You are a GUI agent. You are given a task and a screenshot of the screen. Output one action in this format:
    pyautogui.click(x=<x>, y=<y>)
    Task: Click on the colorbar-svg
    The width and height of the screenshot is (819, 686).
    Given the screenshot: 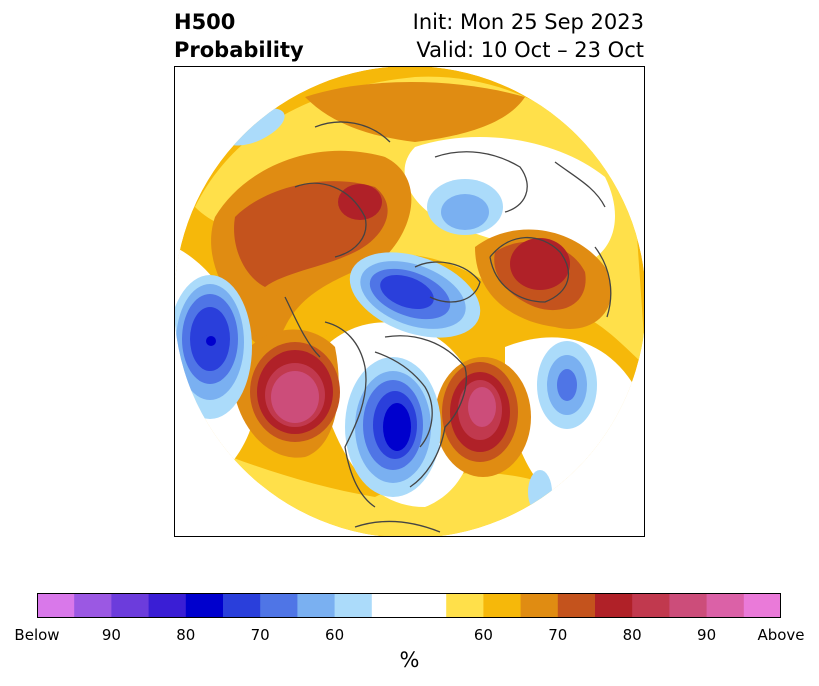 What is the action you would take?
    pyautogui.click(x=409, y=605)
    